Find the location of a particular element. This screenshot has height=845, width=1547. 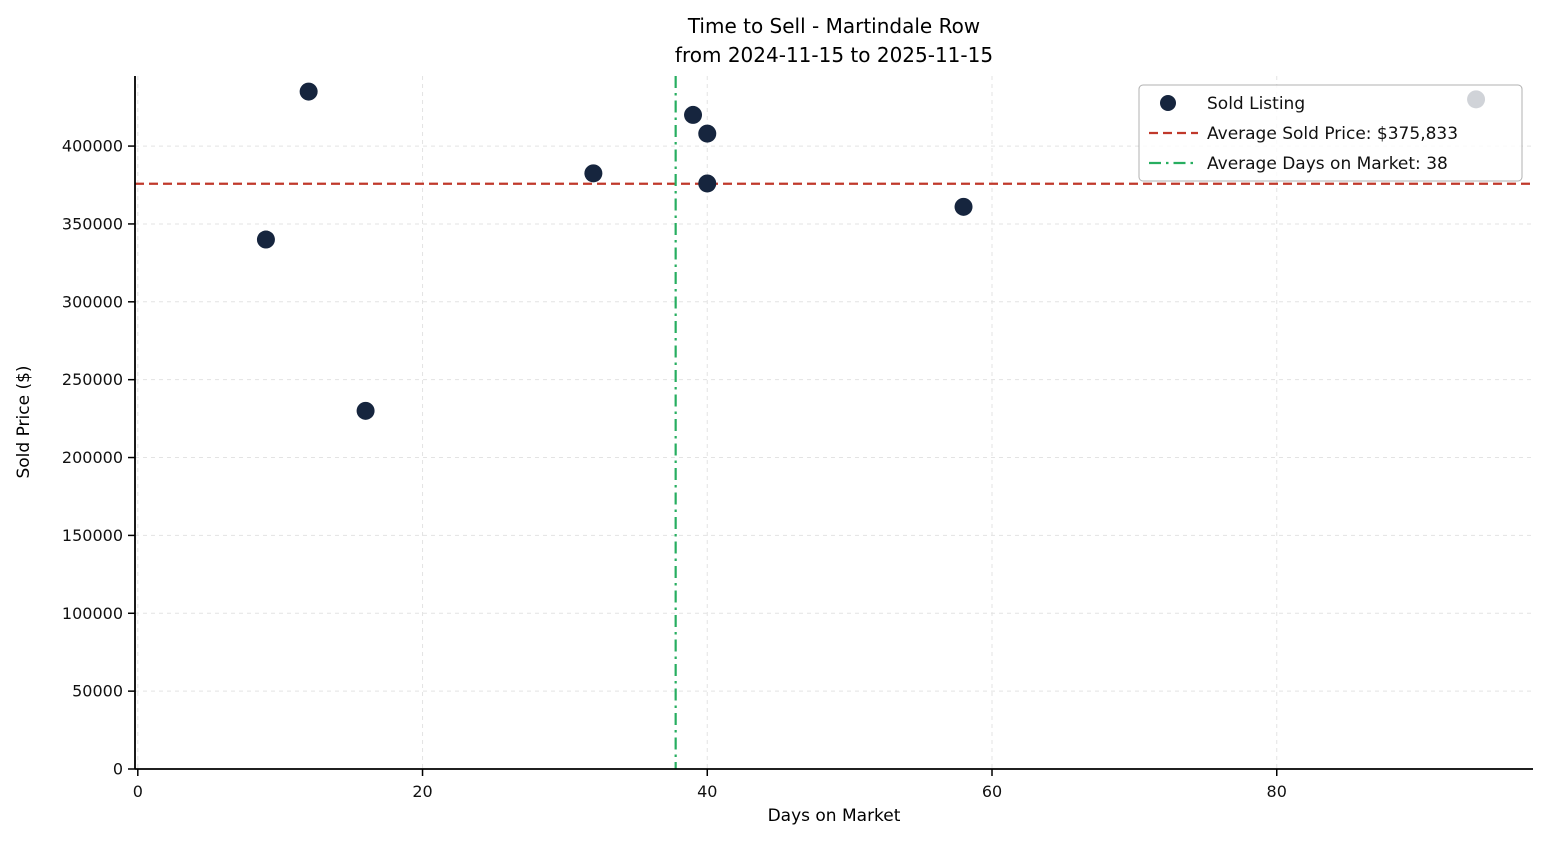

legend-box is located at coordinates (1330, 133).